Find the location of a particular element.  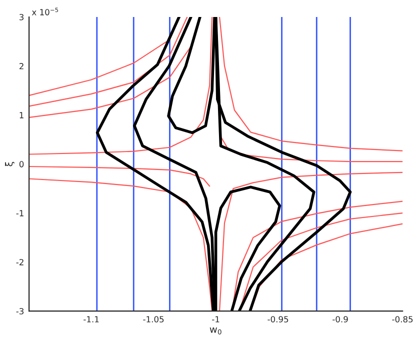

y-tick-label: 3 is located at coordinates (22, 17).